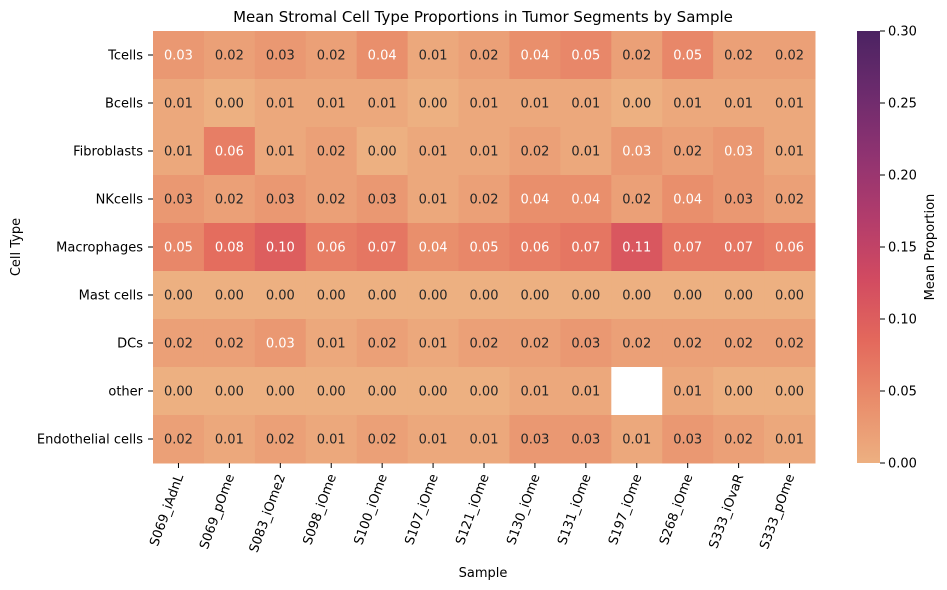 This screenshot has width=947, height=590. Describe the element at coordinates (370, 509) in the screenshot. I see `x-tick-label: S100_iOme` at that location.